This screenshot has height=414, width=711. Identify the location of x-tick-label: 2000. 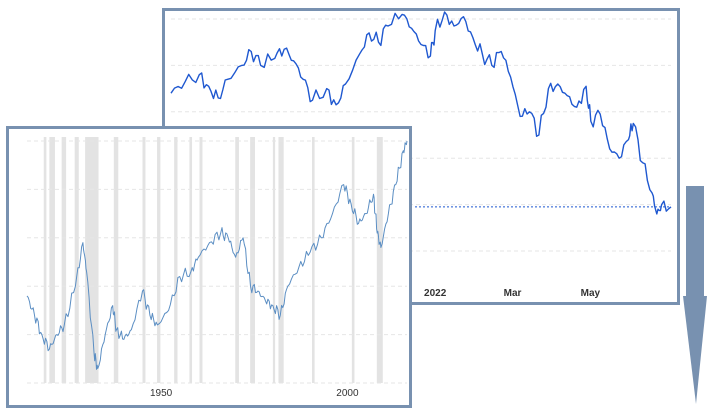
(347, 393).